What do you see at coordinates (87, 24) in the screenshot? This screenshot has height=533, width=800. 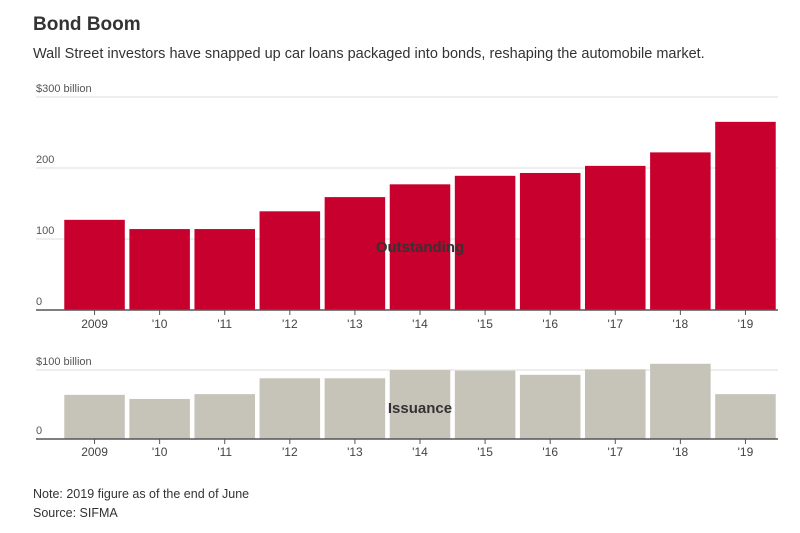 I see `title: Bond Boom` at bounding box center [87, 24].